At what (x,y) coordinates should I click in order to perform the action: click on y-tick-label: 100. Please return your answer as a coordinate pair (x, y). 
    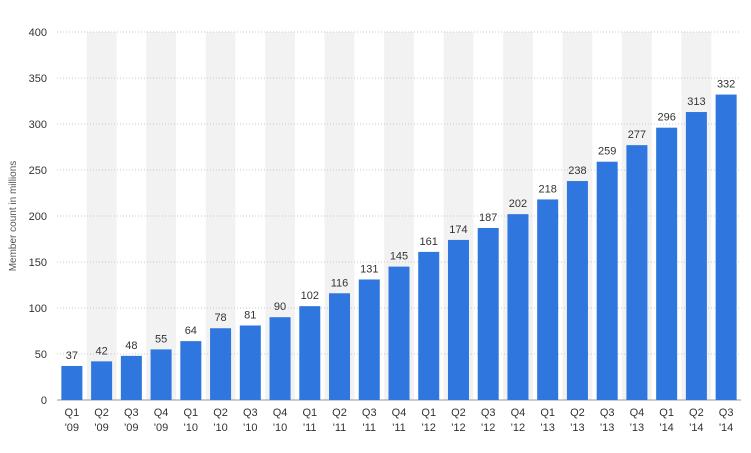
    Looking at the image, I should click on (38, 309).